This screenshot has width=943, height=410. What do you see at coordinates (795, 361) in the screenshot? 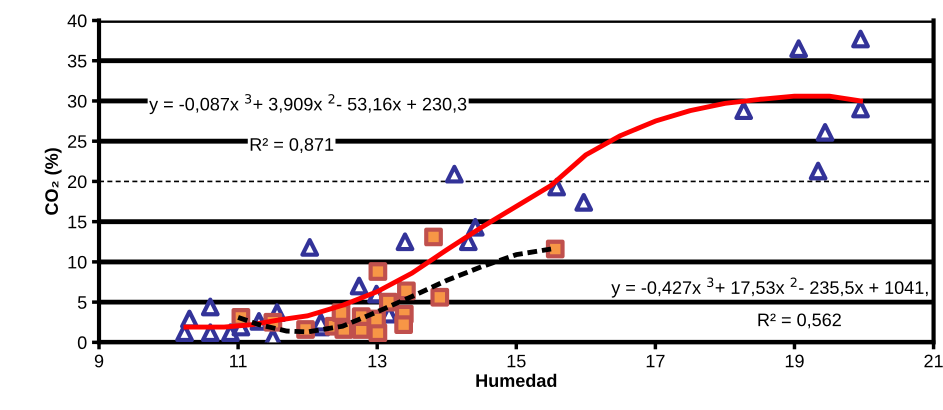
I see `x-tick-label: 19` at bounding box center [795, 361].